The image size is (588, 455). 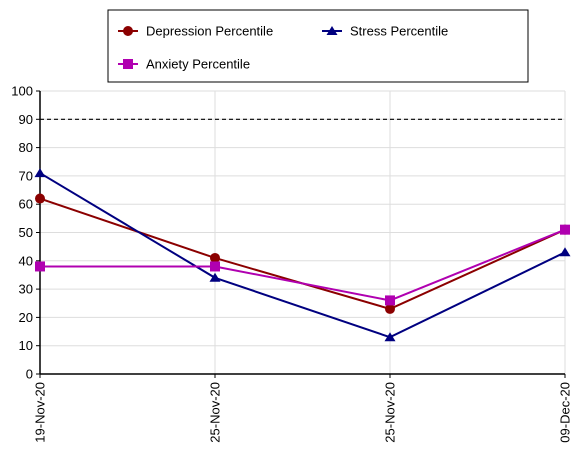 I want to click on y-tick-label: 10, so click(x=26, y=345).